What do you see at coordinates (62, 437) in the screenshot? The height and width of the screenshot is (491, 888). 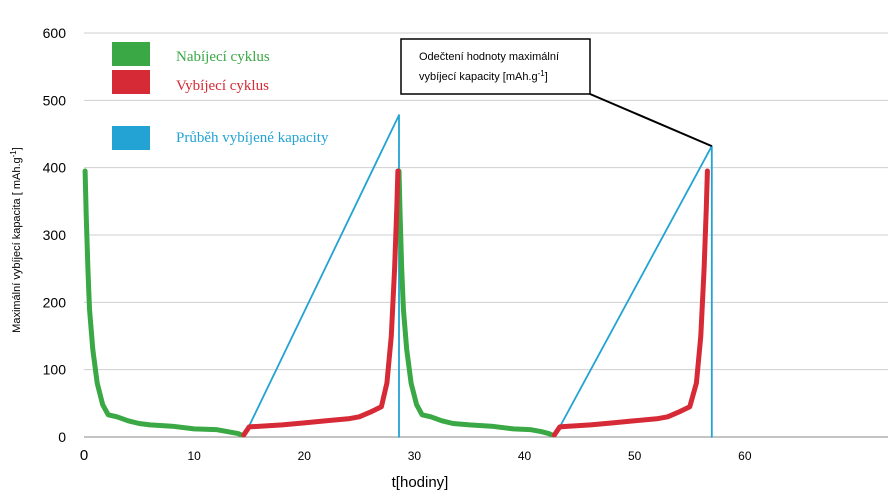 I see `y-tick-label-0: 0` at bounding box center [62, 437].